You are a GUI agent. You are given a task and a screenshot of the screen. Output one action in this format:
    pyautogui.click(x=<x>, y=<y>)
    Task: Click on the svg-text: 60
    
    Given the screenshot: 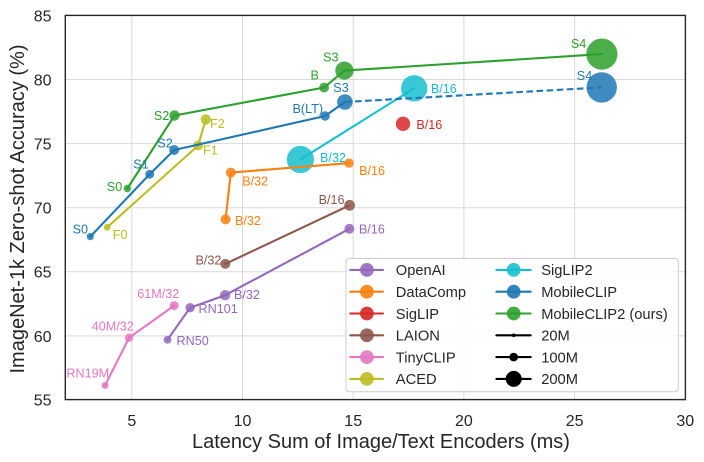 What is the action you would take?
    pyautogui.click(x=43, y=337)
    